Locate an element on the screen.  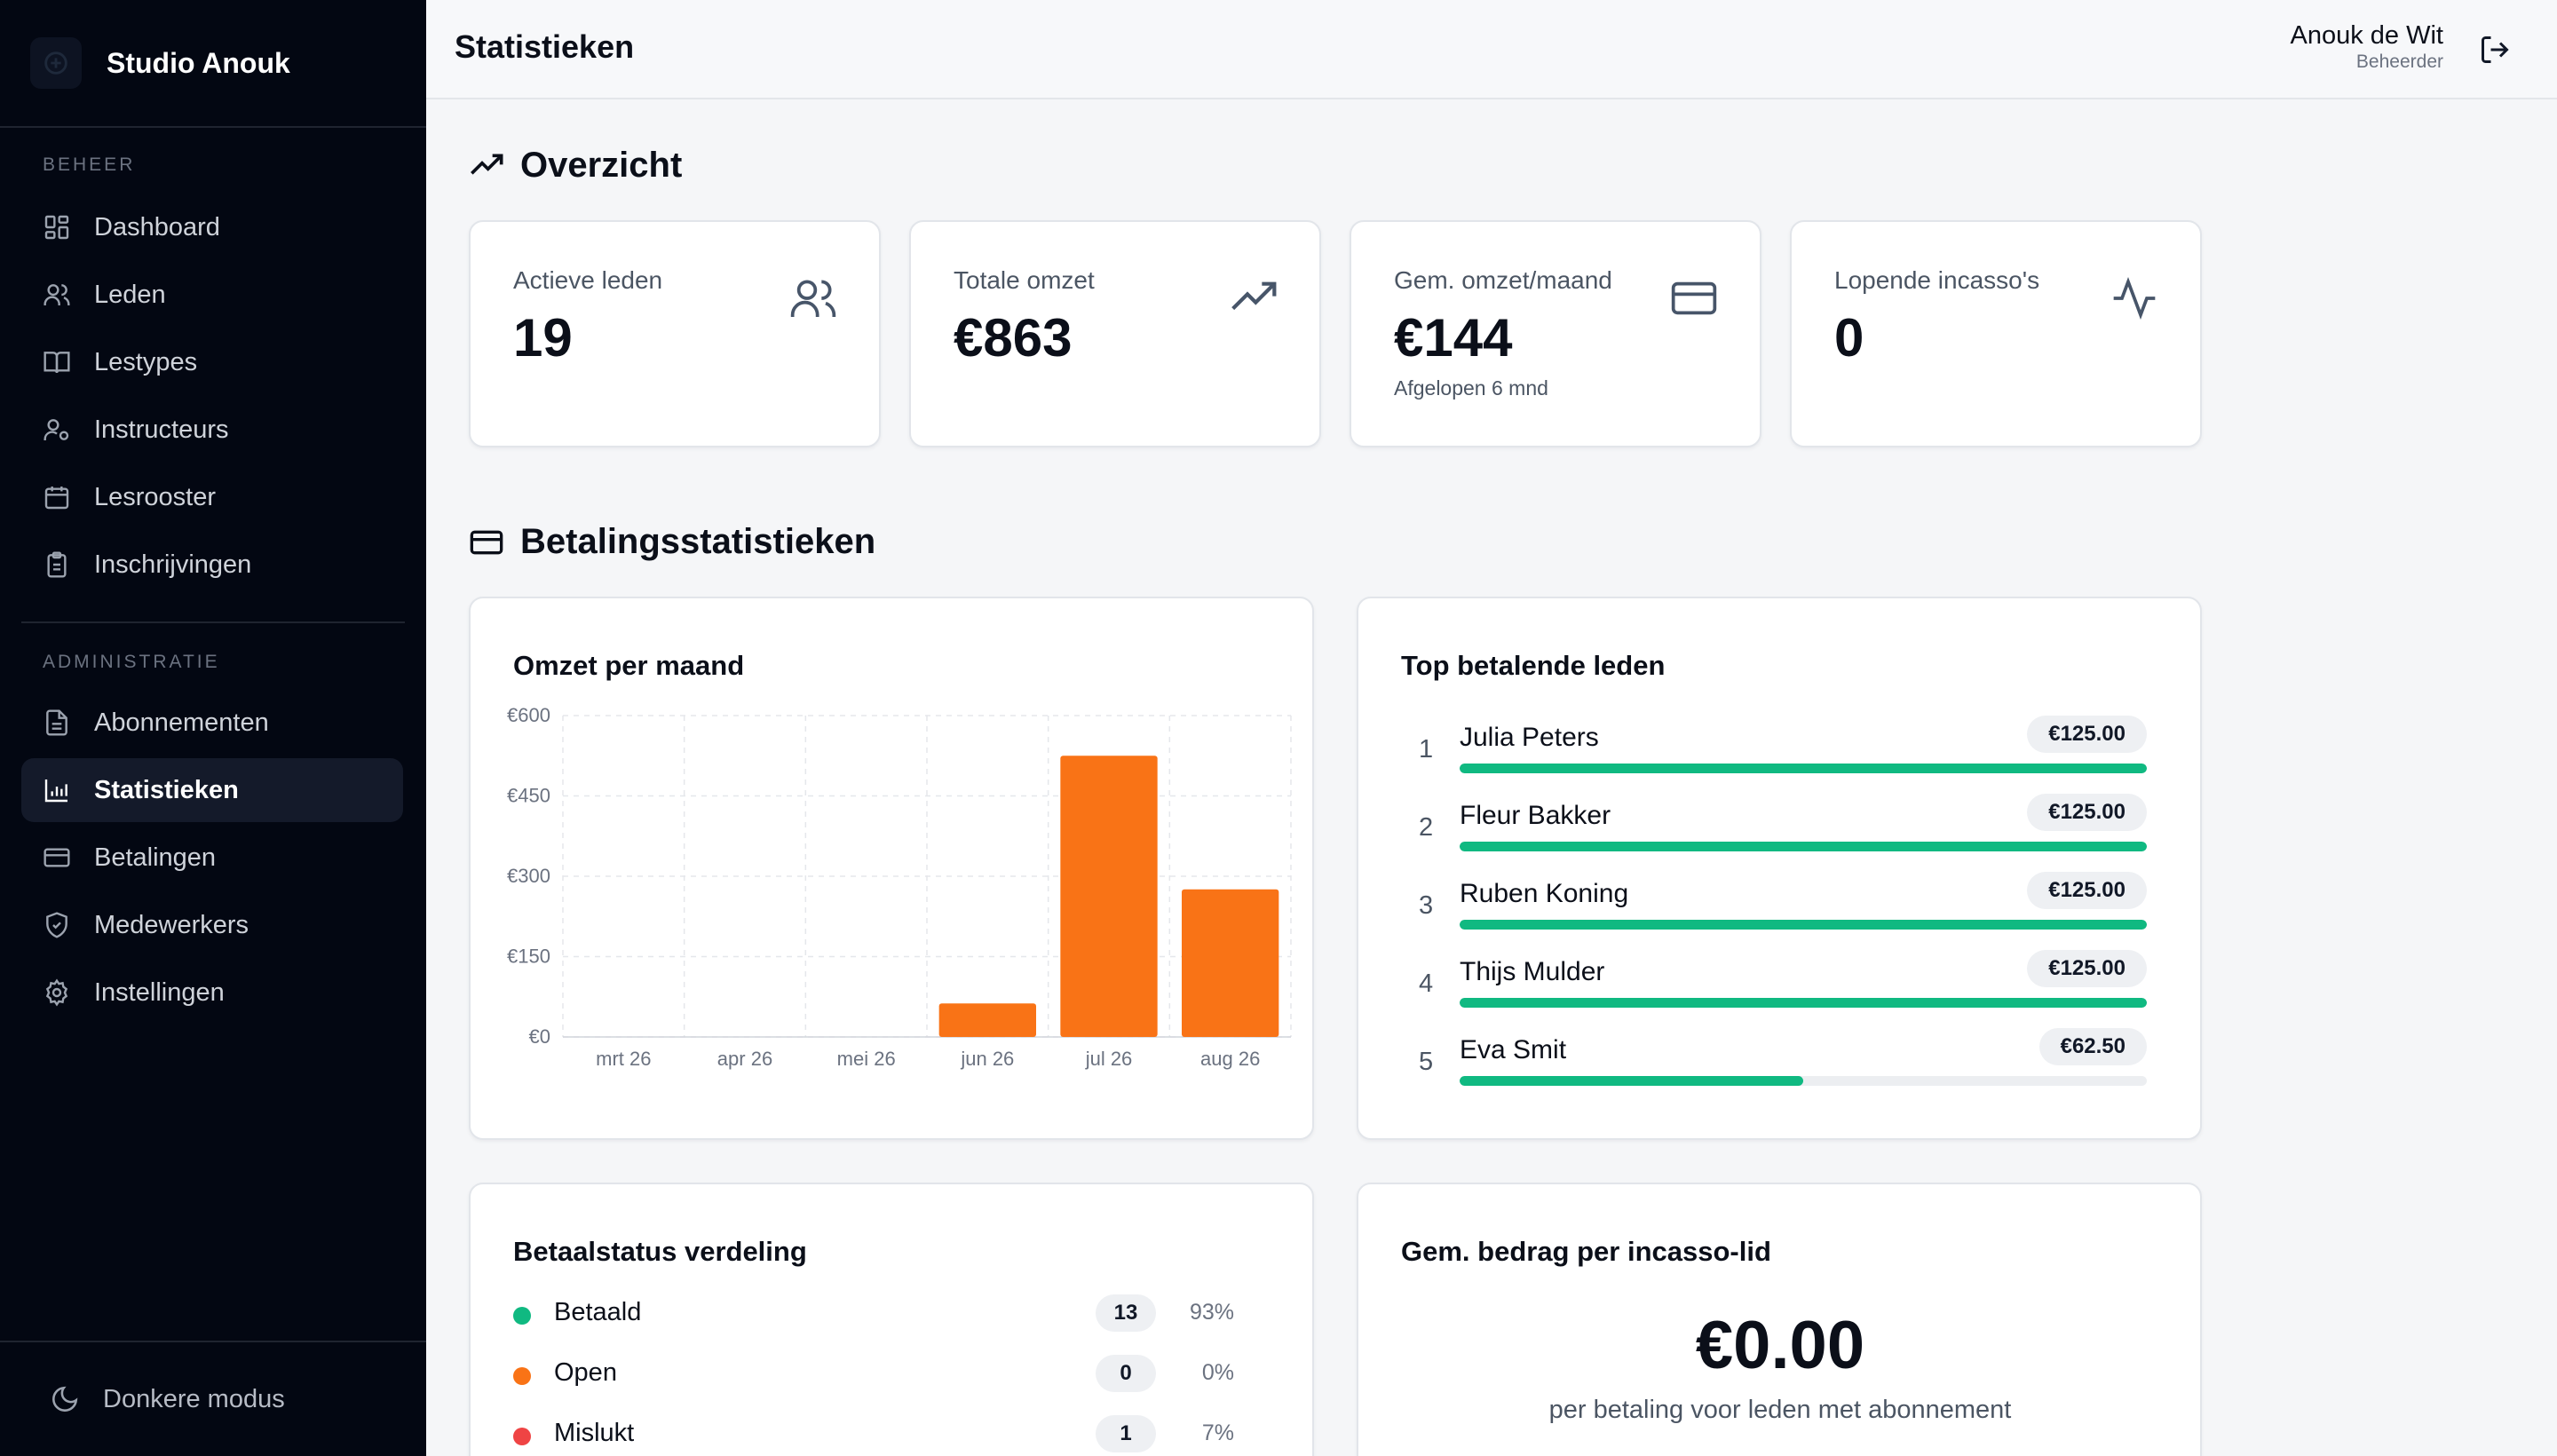
sidebar-item-lesrooster: Lesrooster is located at coordinates (212, 497).